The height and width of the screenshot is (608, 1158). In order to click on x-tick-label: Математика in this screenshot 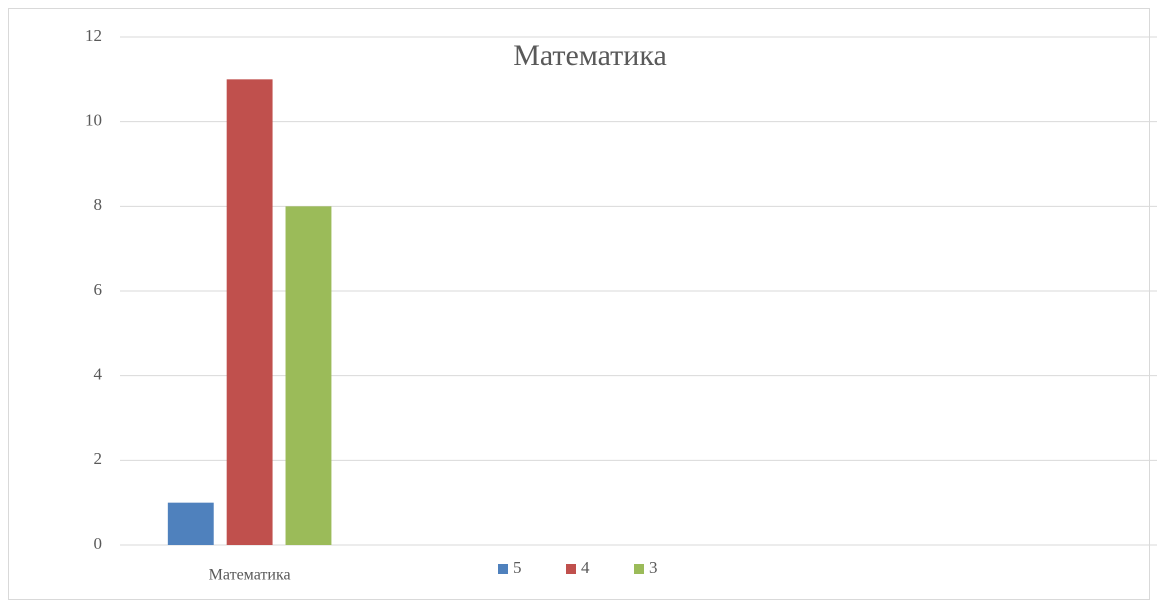, I will do `click(250, 575)`.